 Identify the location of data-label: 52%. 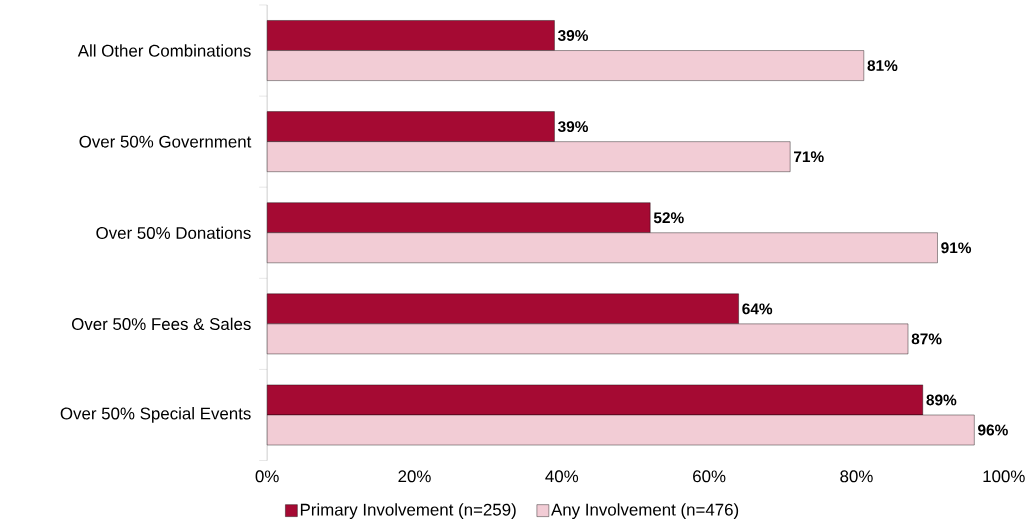
(668, 218).